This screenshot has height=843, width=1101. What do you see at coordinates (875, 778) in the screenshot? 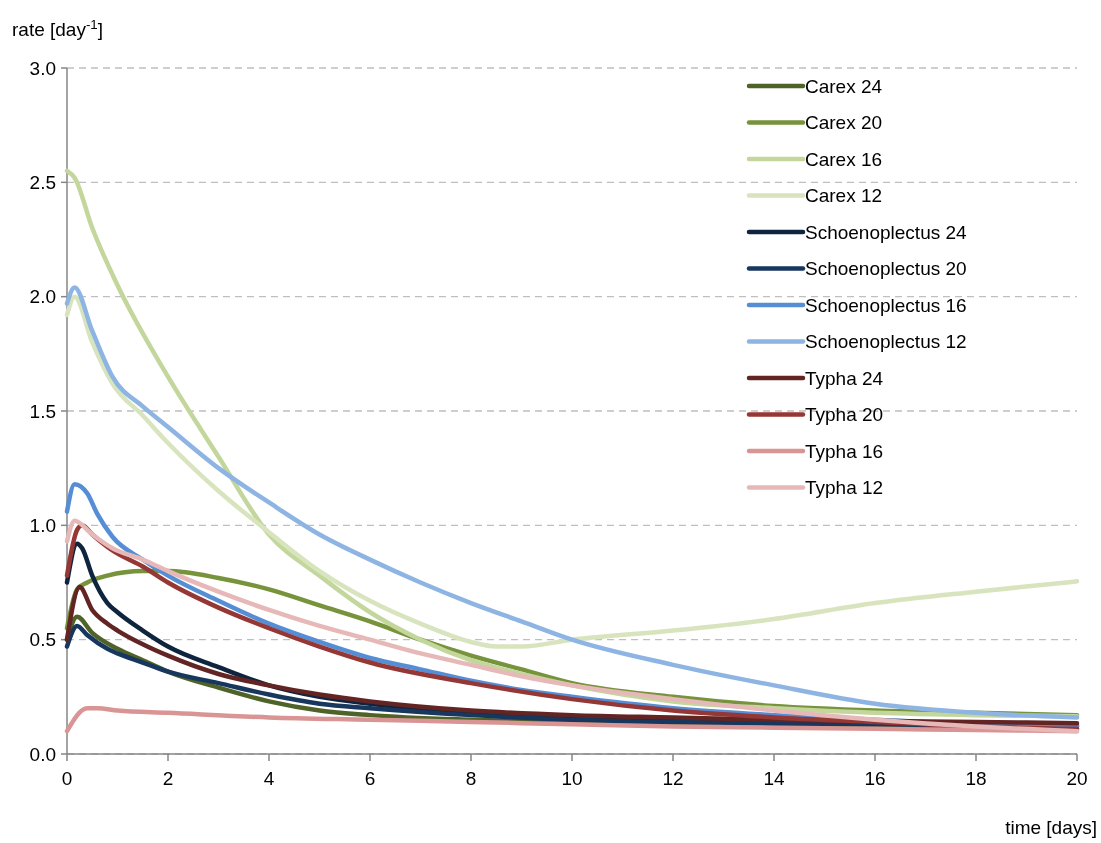
I see `x-tick-label: 16` at bounding box center [875, 778].